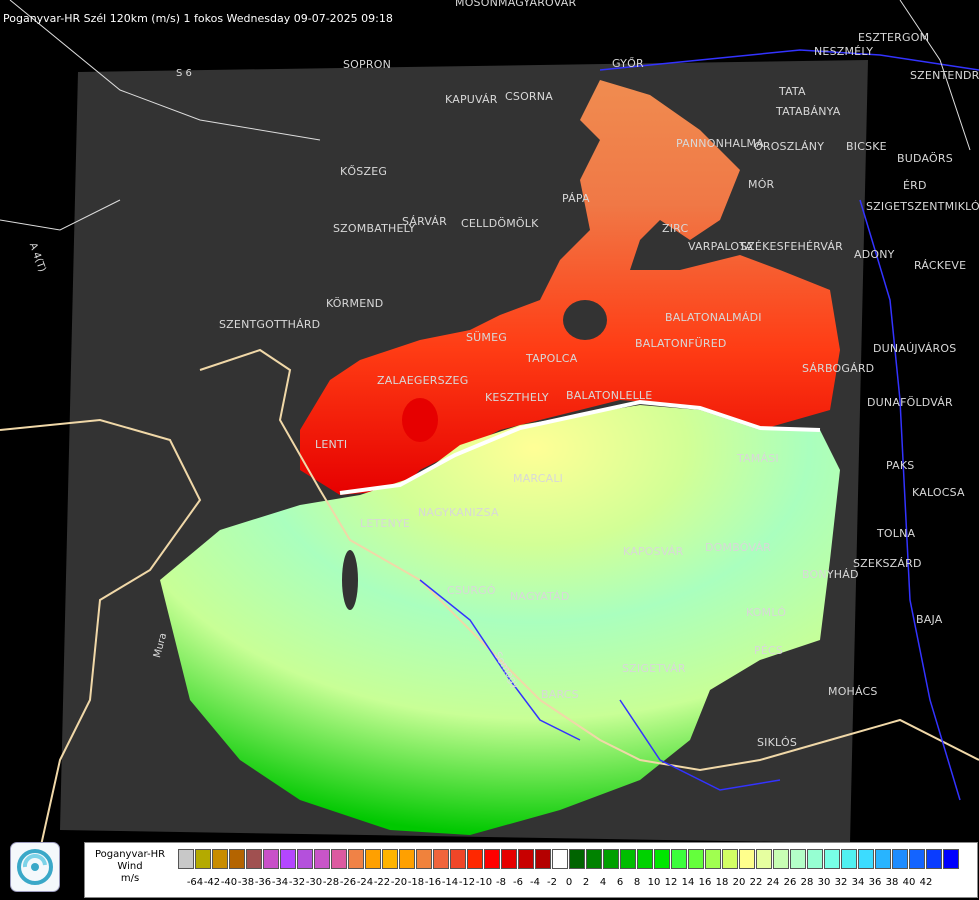  What do you see at coordinates (940, 265) in the screenshot?
I see `city-label: RÁCKEVE` at bounding box center [940, 265].